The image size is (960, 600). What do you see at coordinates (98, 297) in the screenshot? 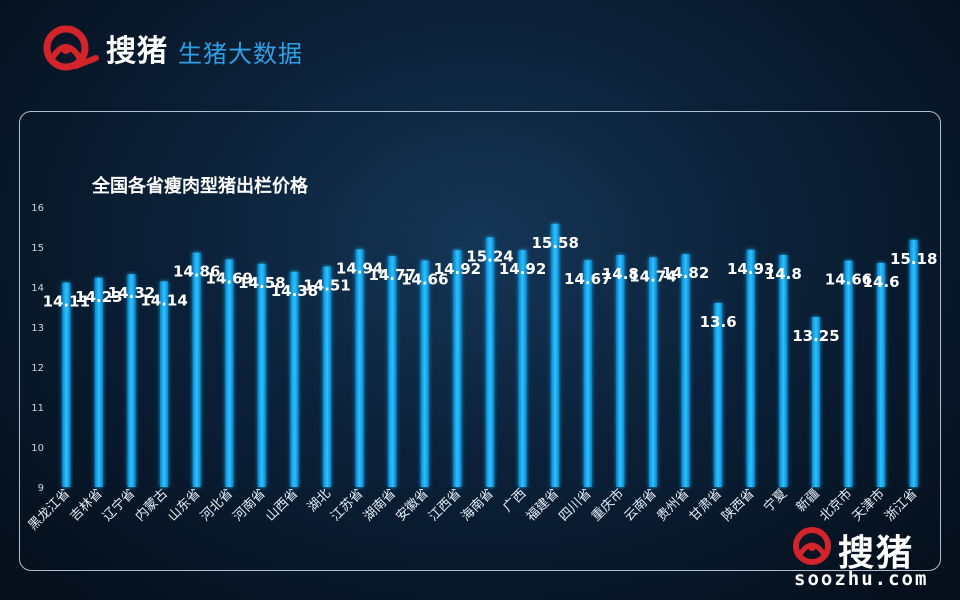
I see `data-label: 14.23` at bounding box center [98, 297].